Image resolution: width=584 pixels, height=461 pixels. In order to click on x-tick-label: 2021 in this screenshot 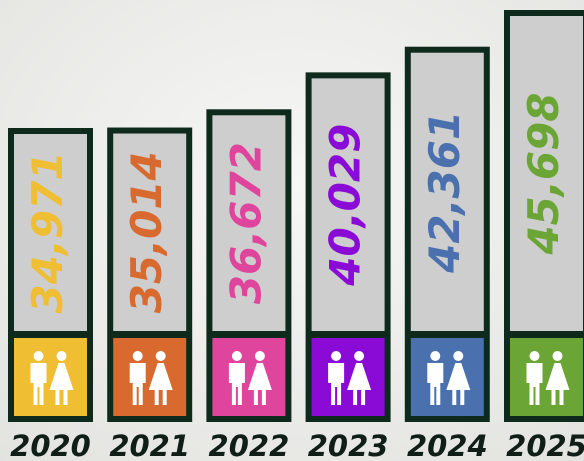, I will do `click(149, 445)`.